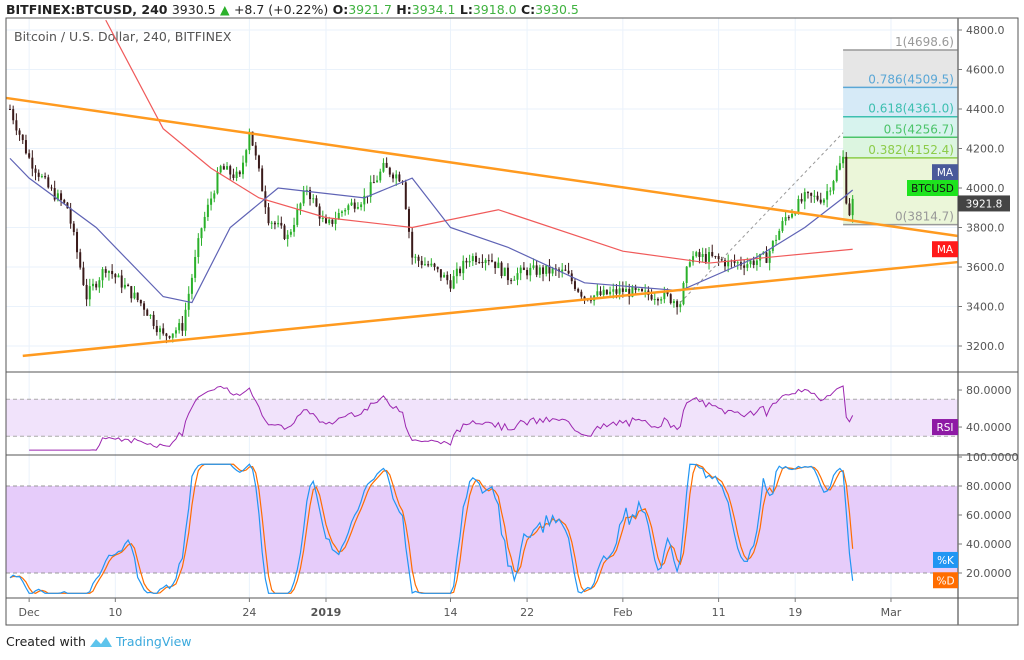  I want to click on trendline-lower, so click(490, 309).